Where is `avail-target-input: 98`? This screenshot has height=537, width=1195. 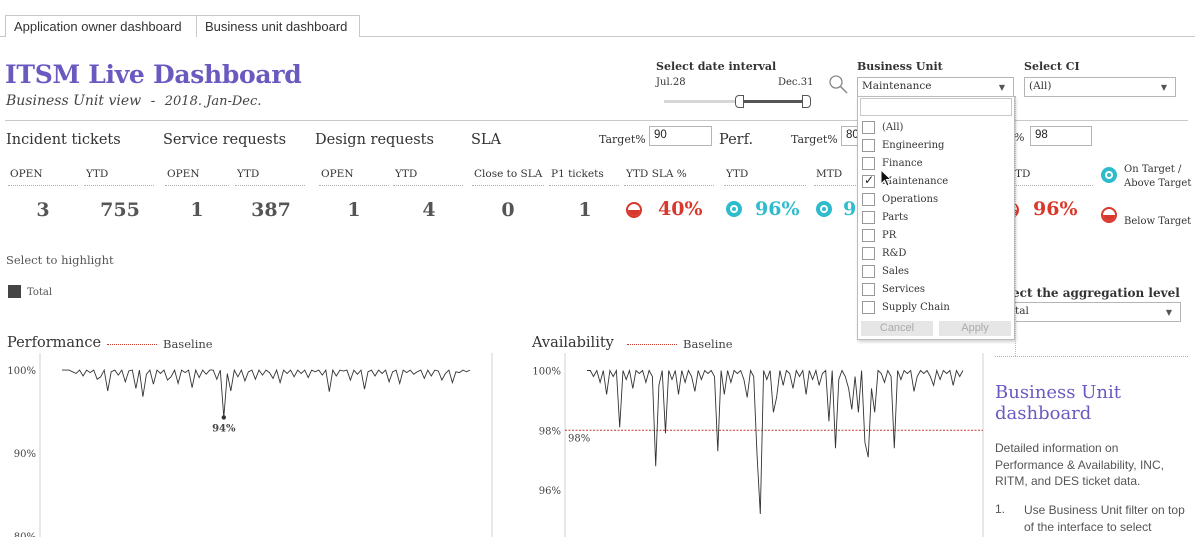 avail-target-input: 98 is located at coordinates (1061, 136).